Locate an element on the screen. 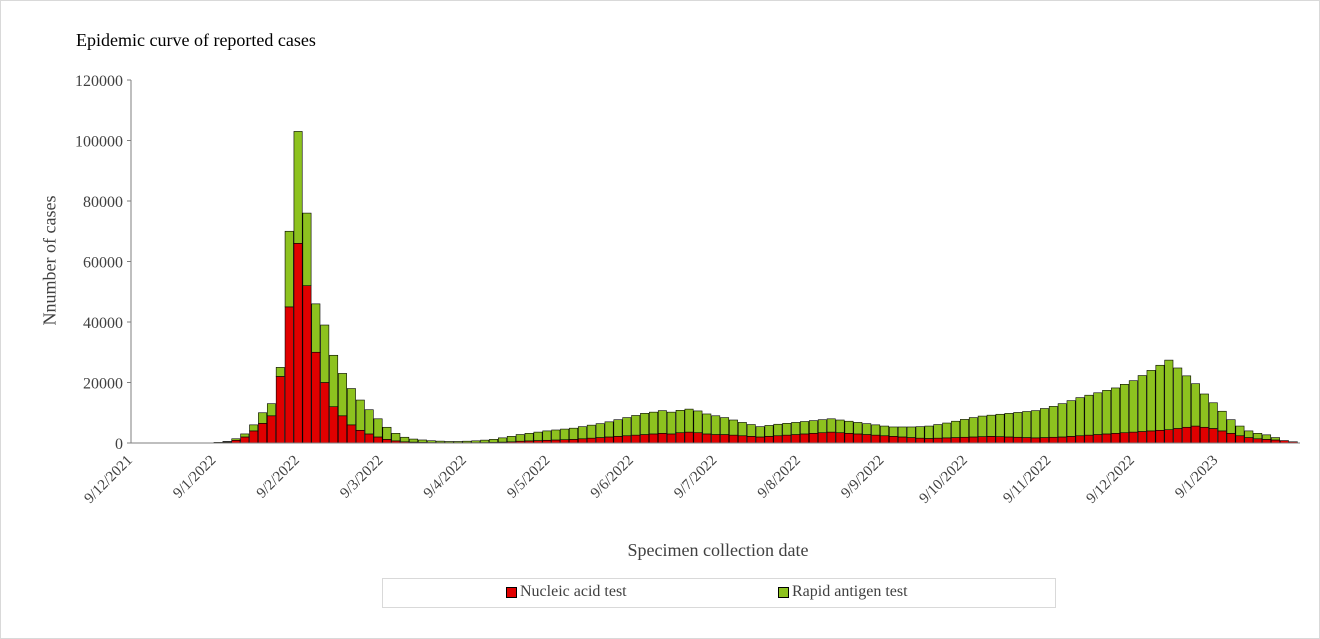  y-tick-label: 60000 is located at coordinates (103, 263).